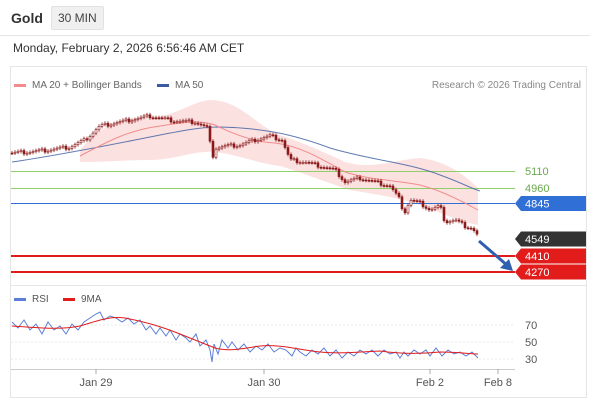 The width and height of the screenshot is (590, 400). What do you see at coordinates (506, 265) in the screenshot?
I see `projection-arrow-head` at bounding box center [506, 265].